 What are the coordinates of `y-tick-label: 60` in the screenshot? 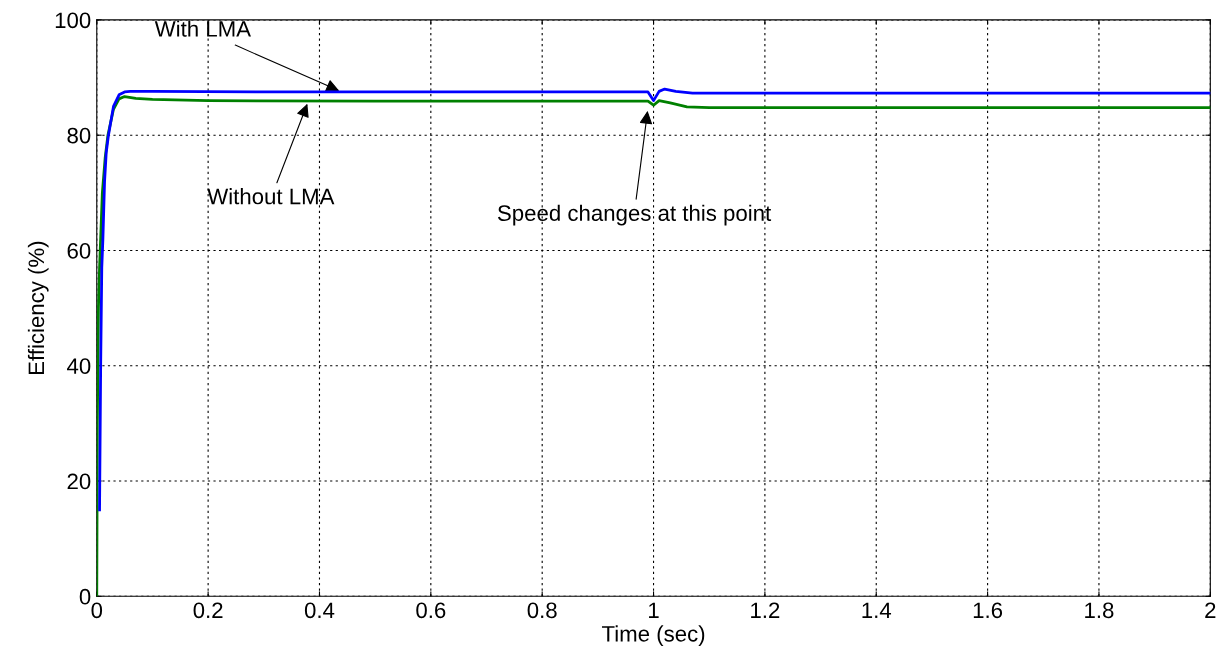 It's located at (79, 251).